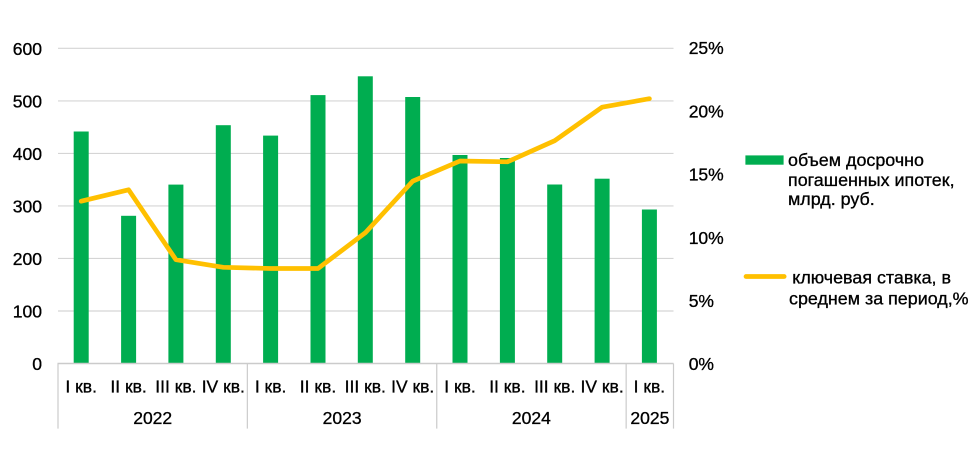 The image size is (977, 465). What do you see at coordinates (27, 49) in the screenshot?
I see `svg-text: 600` at bounding box center [27, 49].